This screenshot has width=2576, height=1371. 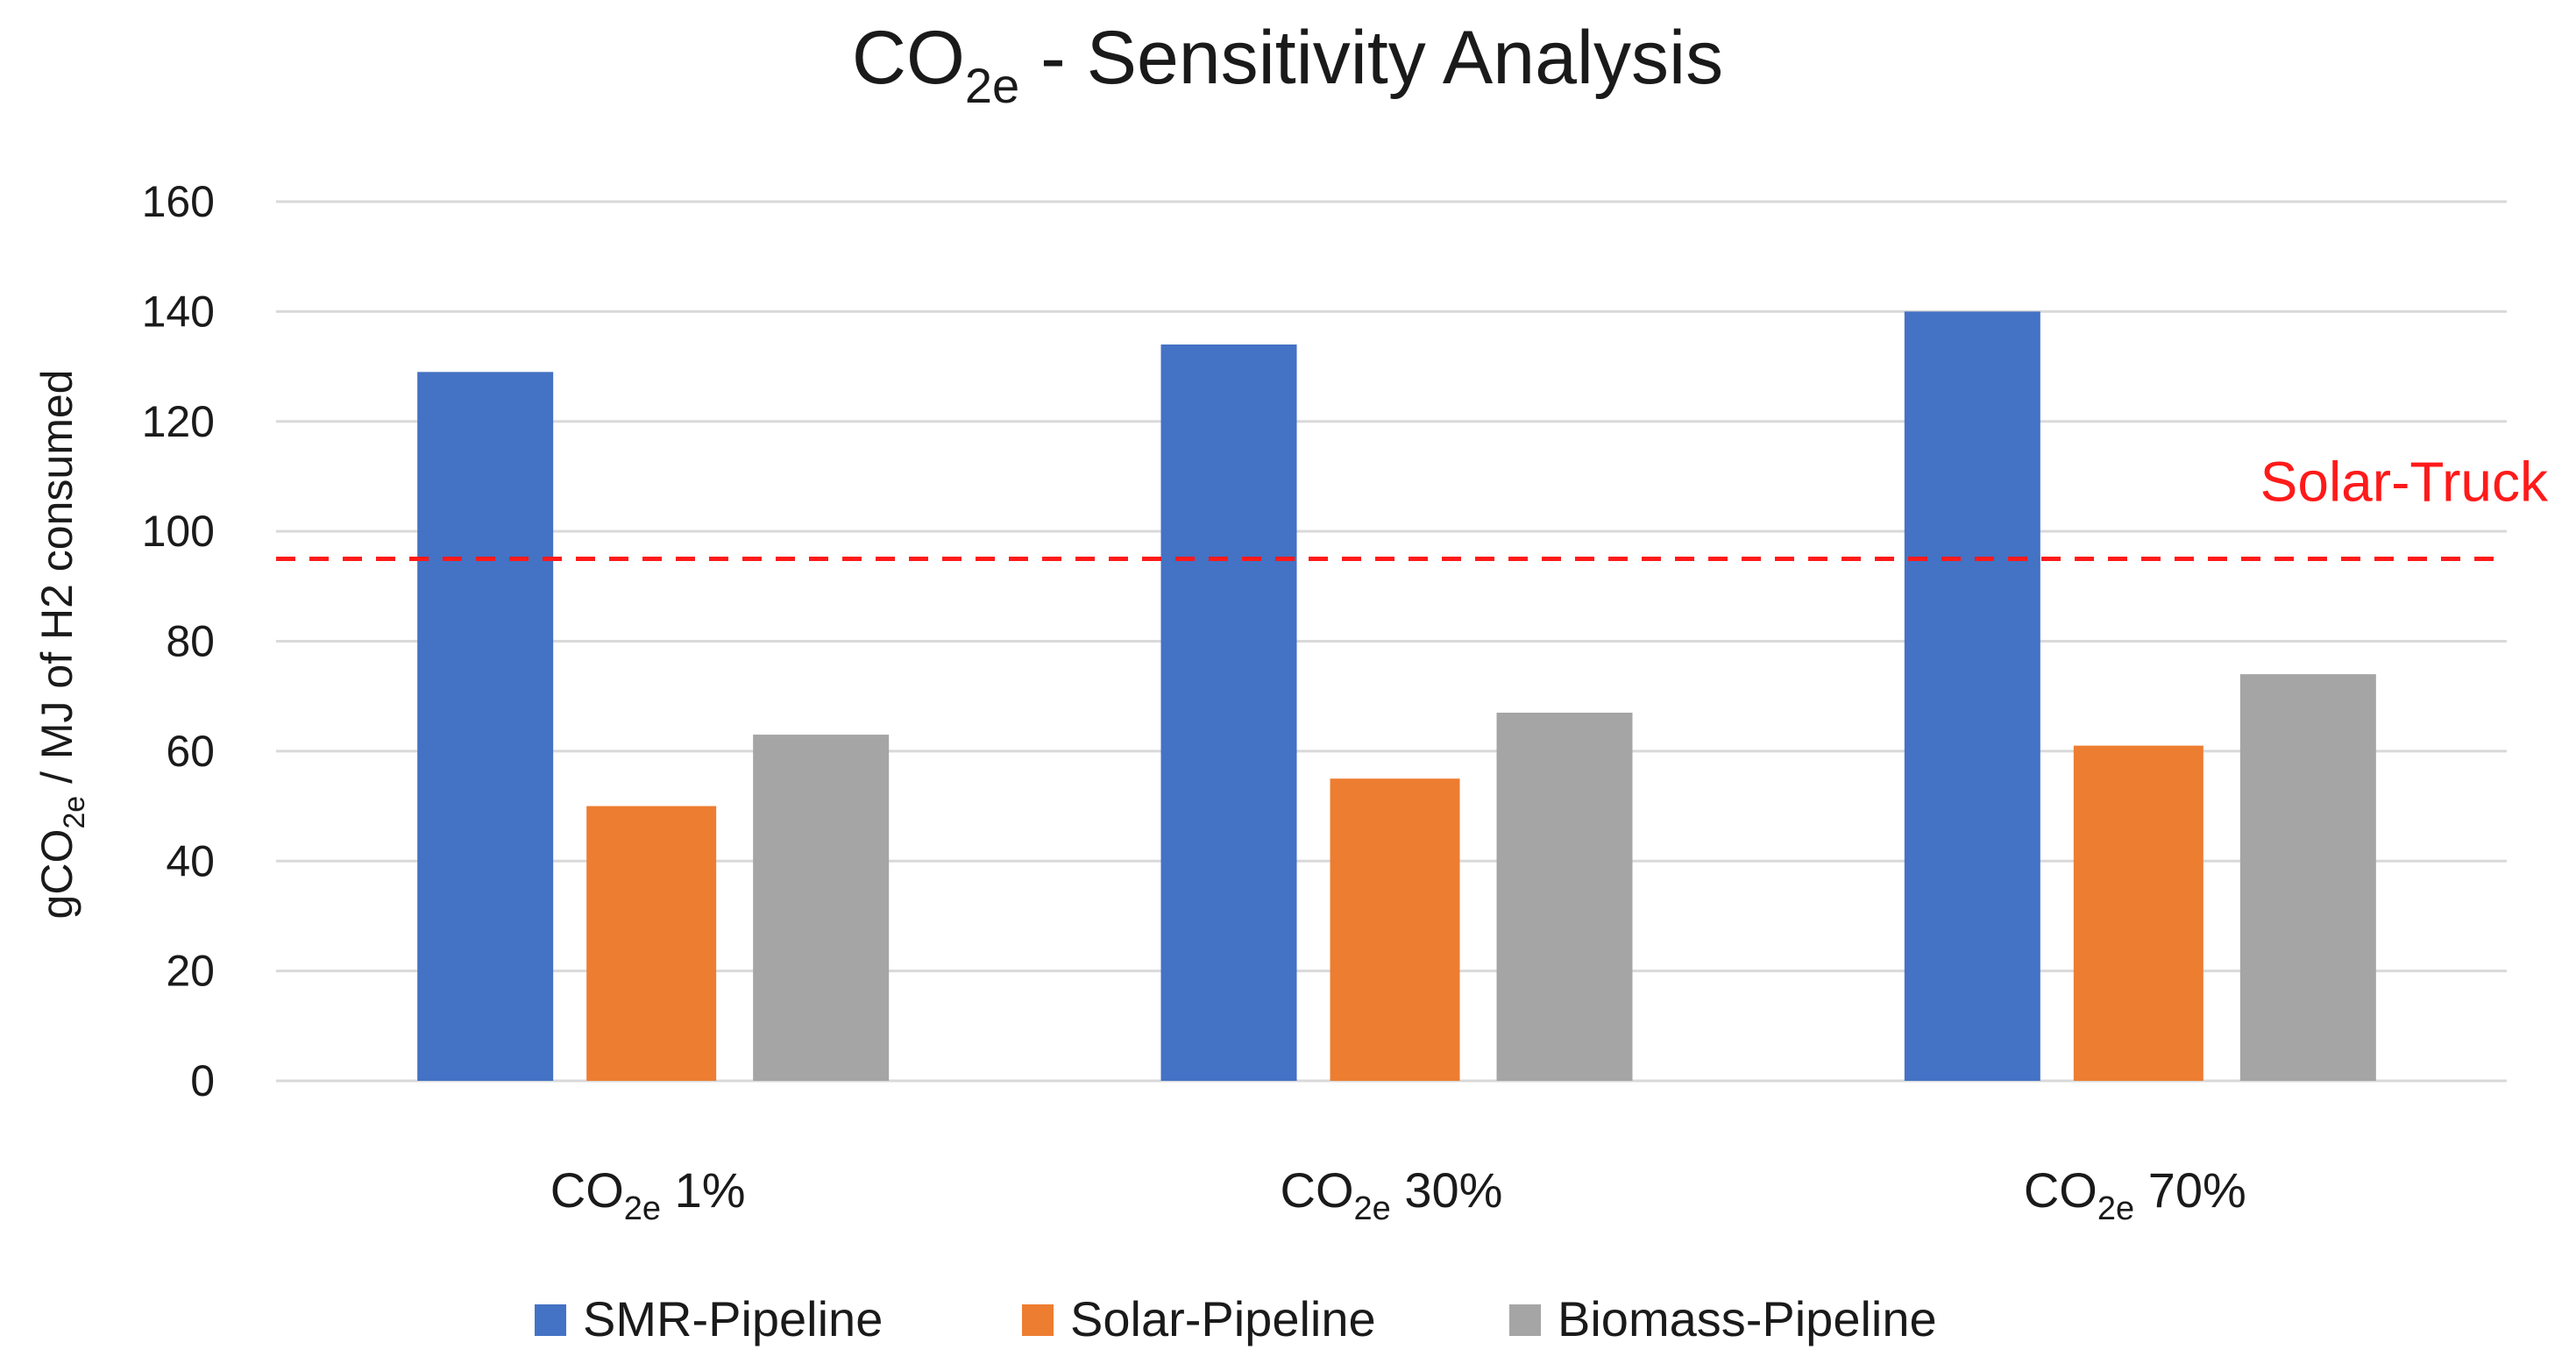 What do you see at coordinates (2404, 482) in the screenshot?
I see `solar-truck-reference-label: Solar-Truck` at bounding box center [2404, 482].